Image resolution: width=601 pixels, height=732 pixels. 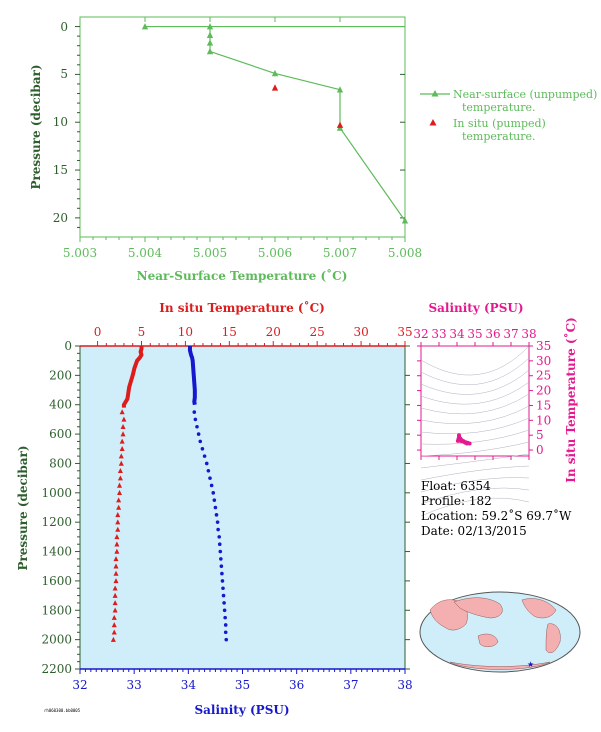 I want to click on pressure-tick-label: 600, so click(x=60, y=434).